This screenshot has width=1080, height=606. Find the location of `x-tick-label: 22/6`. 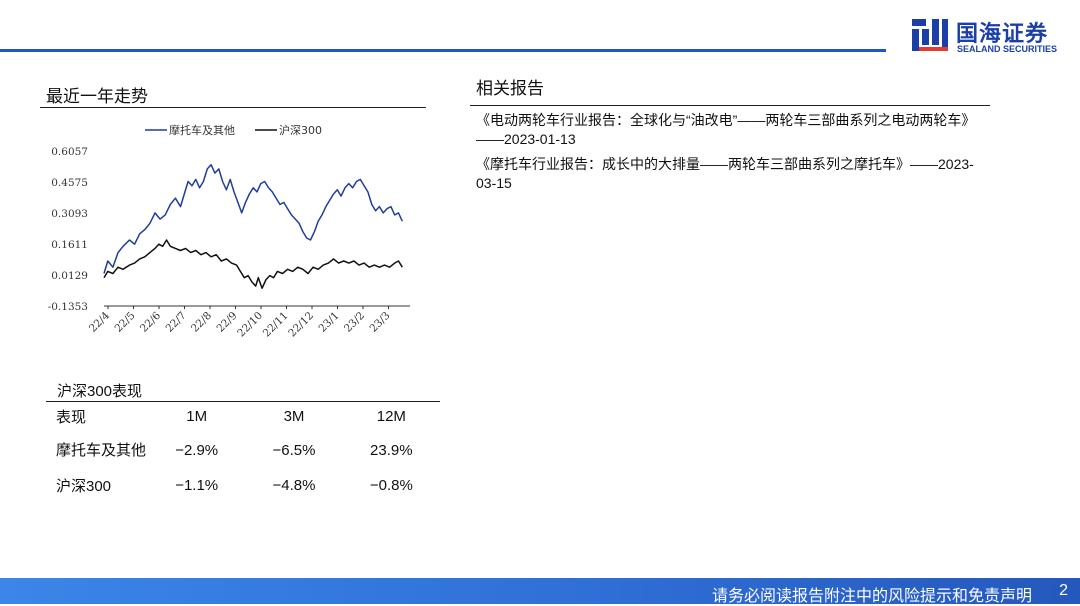

x-tick-label: 22/6 is located at coordinates (150, 321).